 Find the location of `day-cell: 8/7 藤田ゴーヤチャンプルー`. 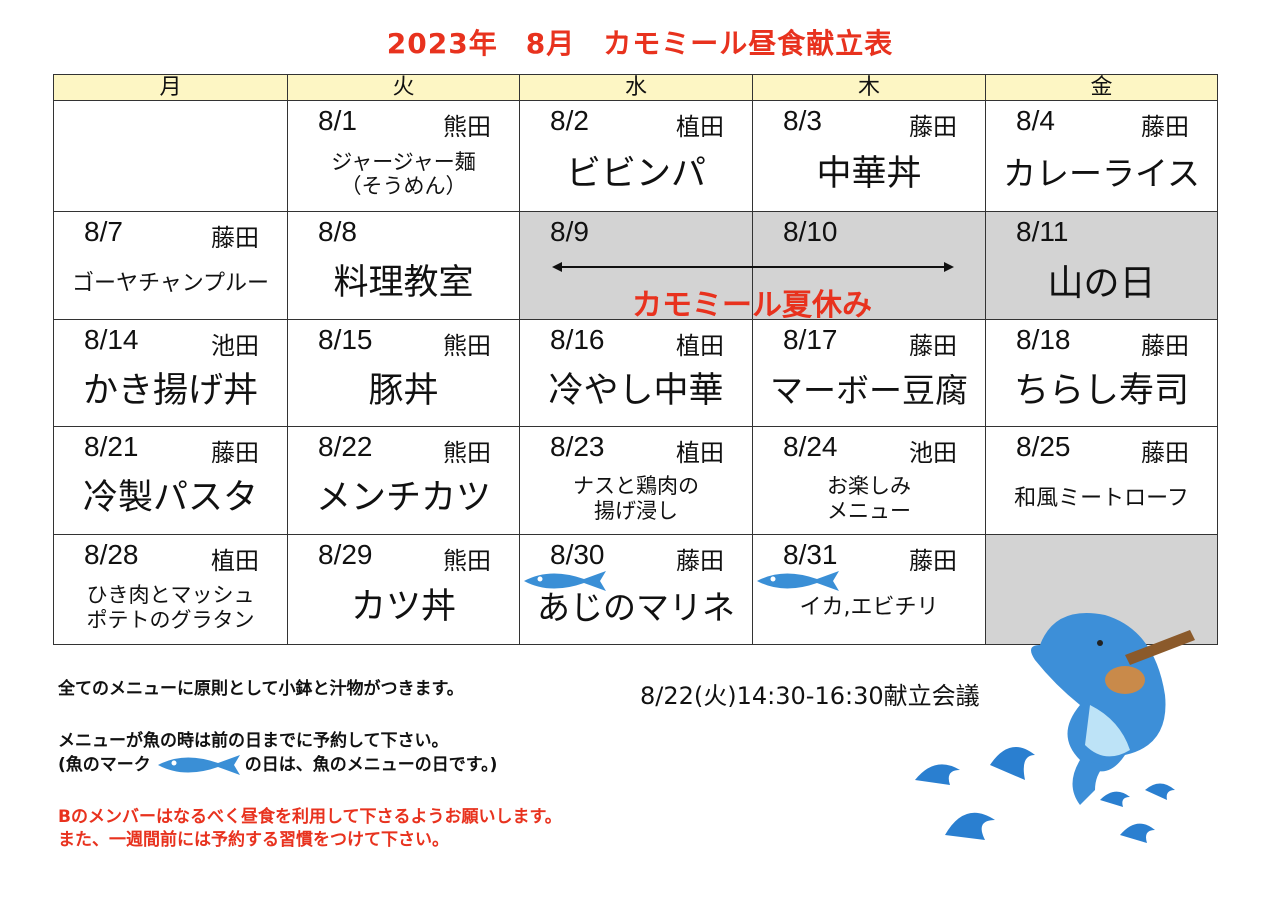

day-cell: 8/7 藤田ゴーヤチャンプルー is located at coordinates (170, 265).